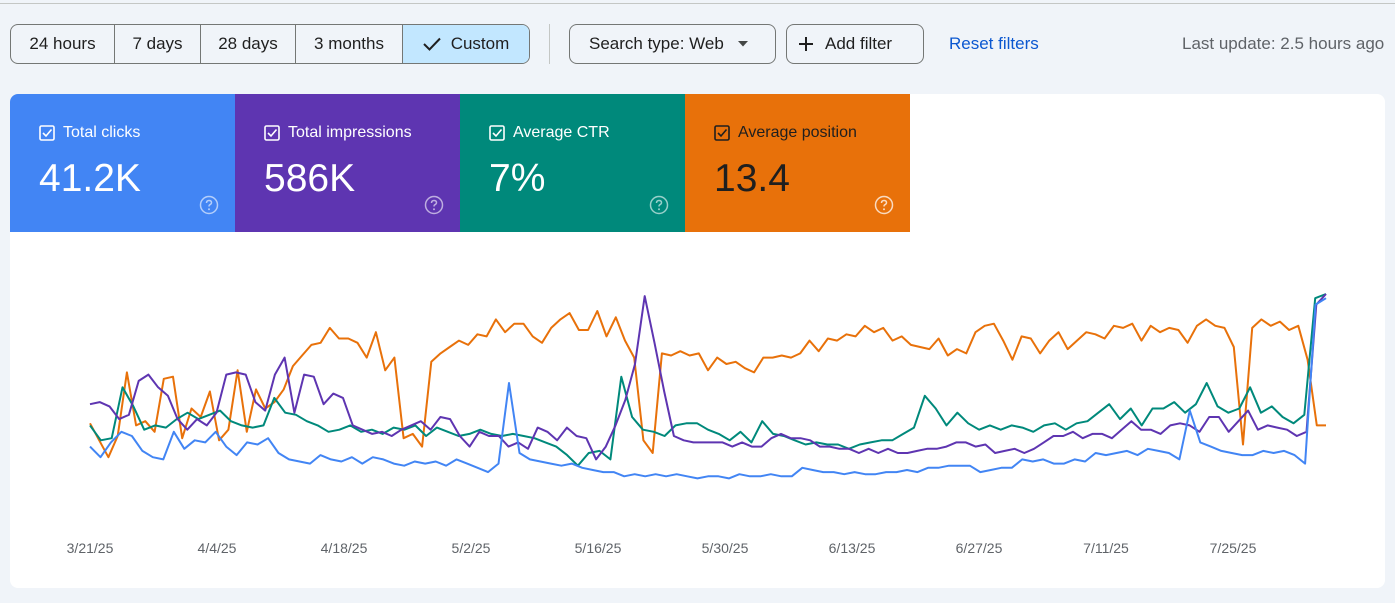 The height and width of the screenshot is (603, 1395). I want to click on date-range-selector: 24 hours 7 days 28 days 3 months Custom, so click(270, 44).